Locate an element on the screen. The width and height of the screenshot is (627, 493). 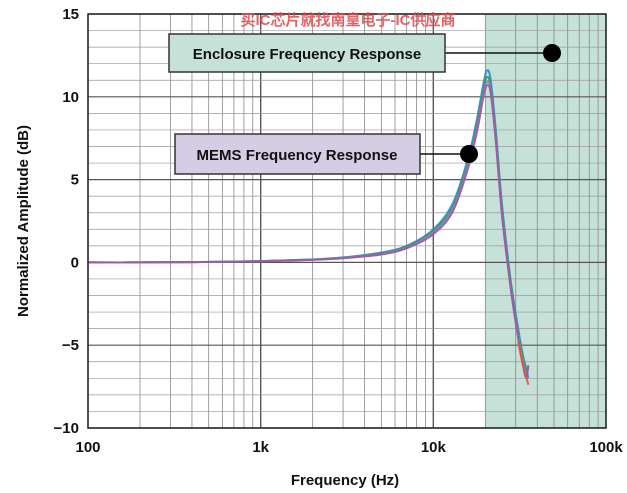
x-tick-label: 1k is located at coordinates (260, 447).